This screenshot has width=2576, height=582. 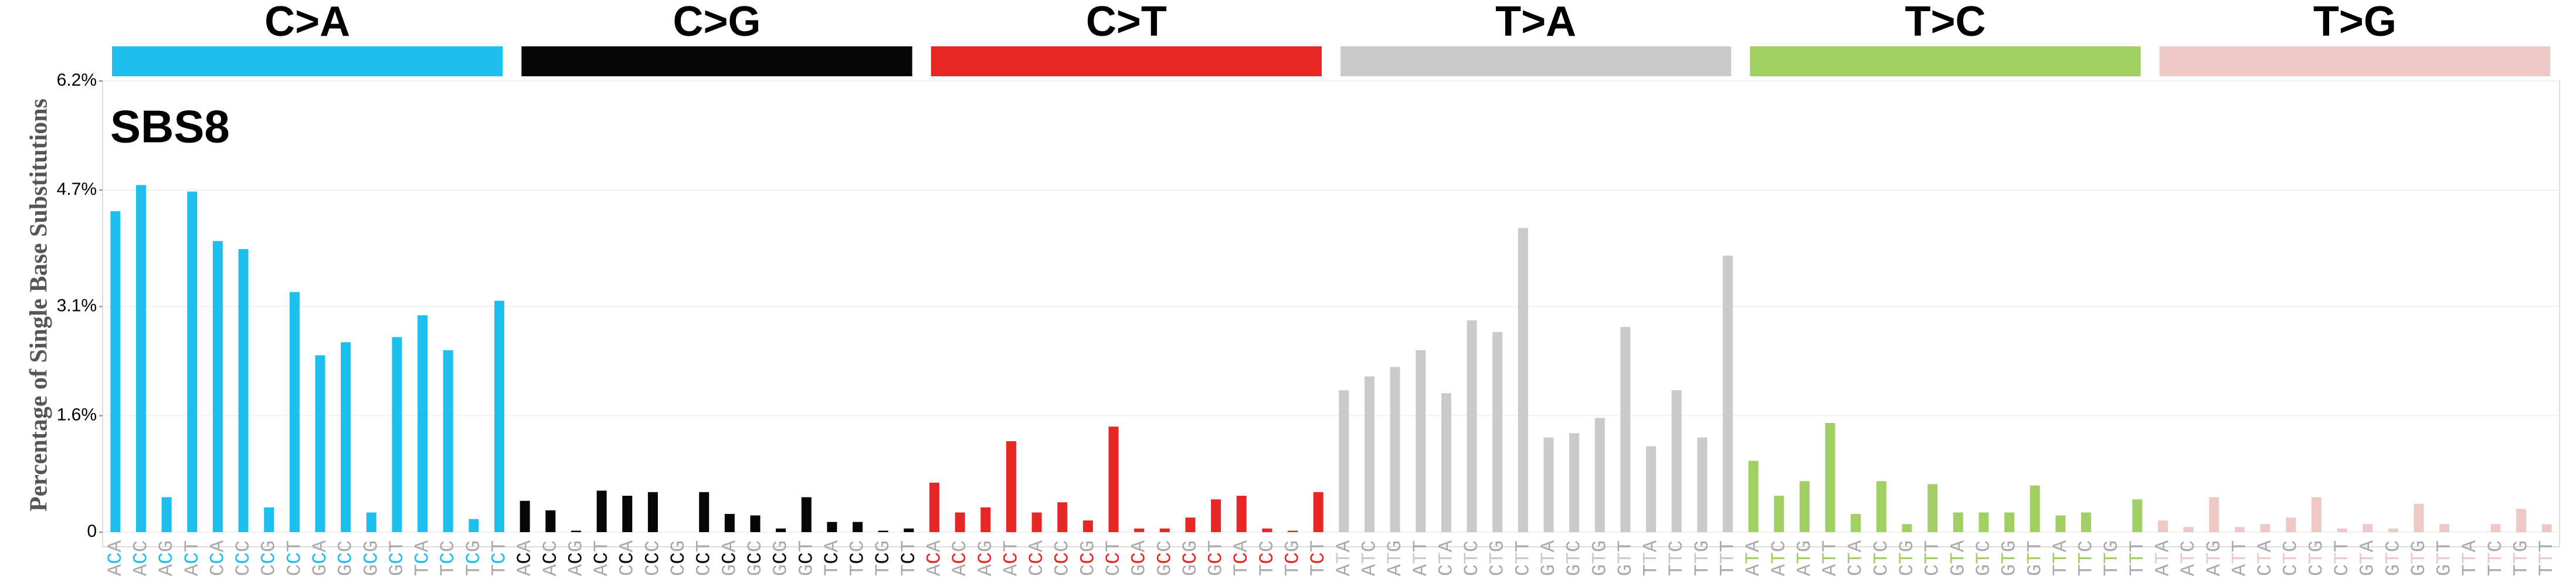 What do you see at coordinates (448, 558) in the screenshot?
I see `x-tick-label: TCC` at bounding box center [448, 558].